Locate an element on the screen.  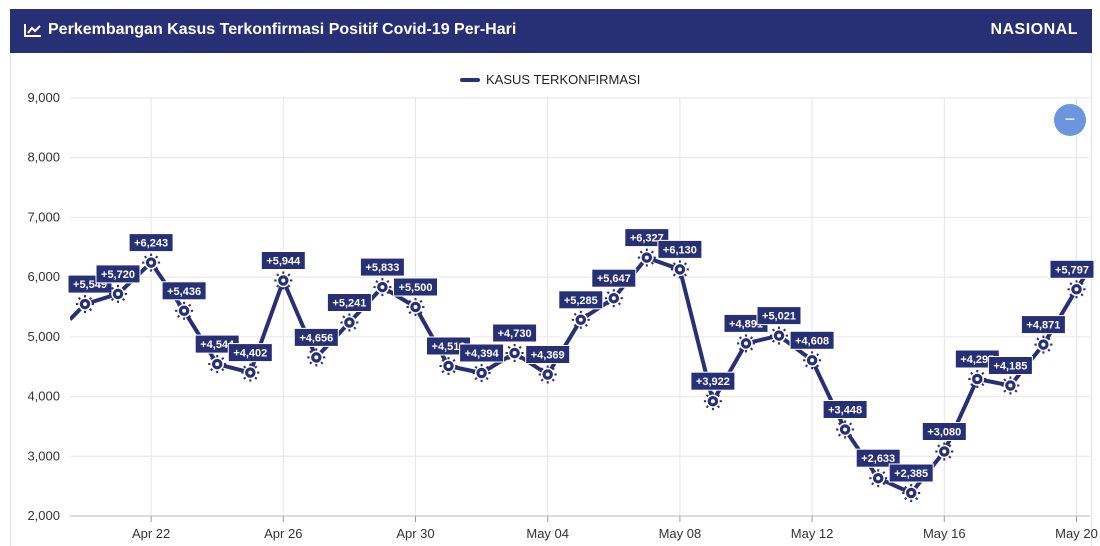
x-tick-label: Apr 30 is located at coordinates (415, 533).